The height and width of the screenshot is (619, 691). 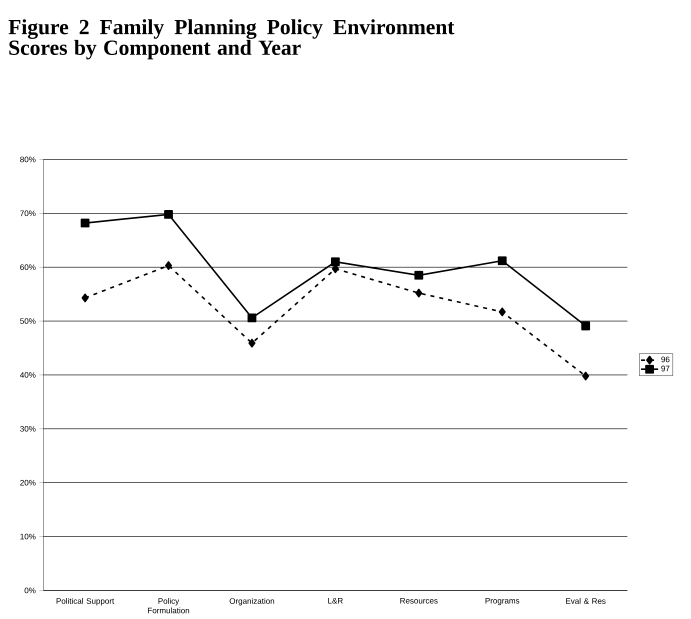 What do you see at coordinates (28, 321) in the screenshot?
I see `y-tick-label: 50%` at bounding box center [28, 321].